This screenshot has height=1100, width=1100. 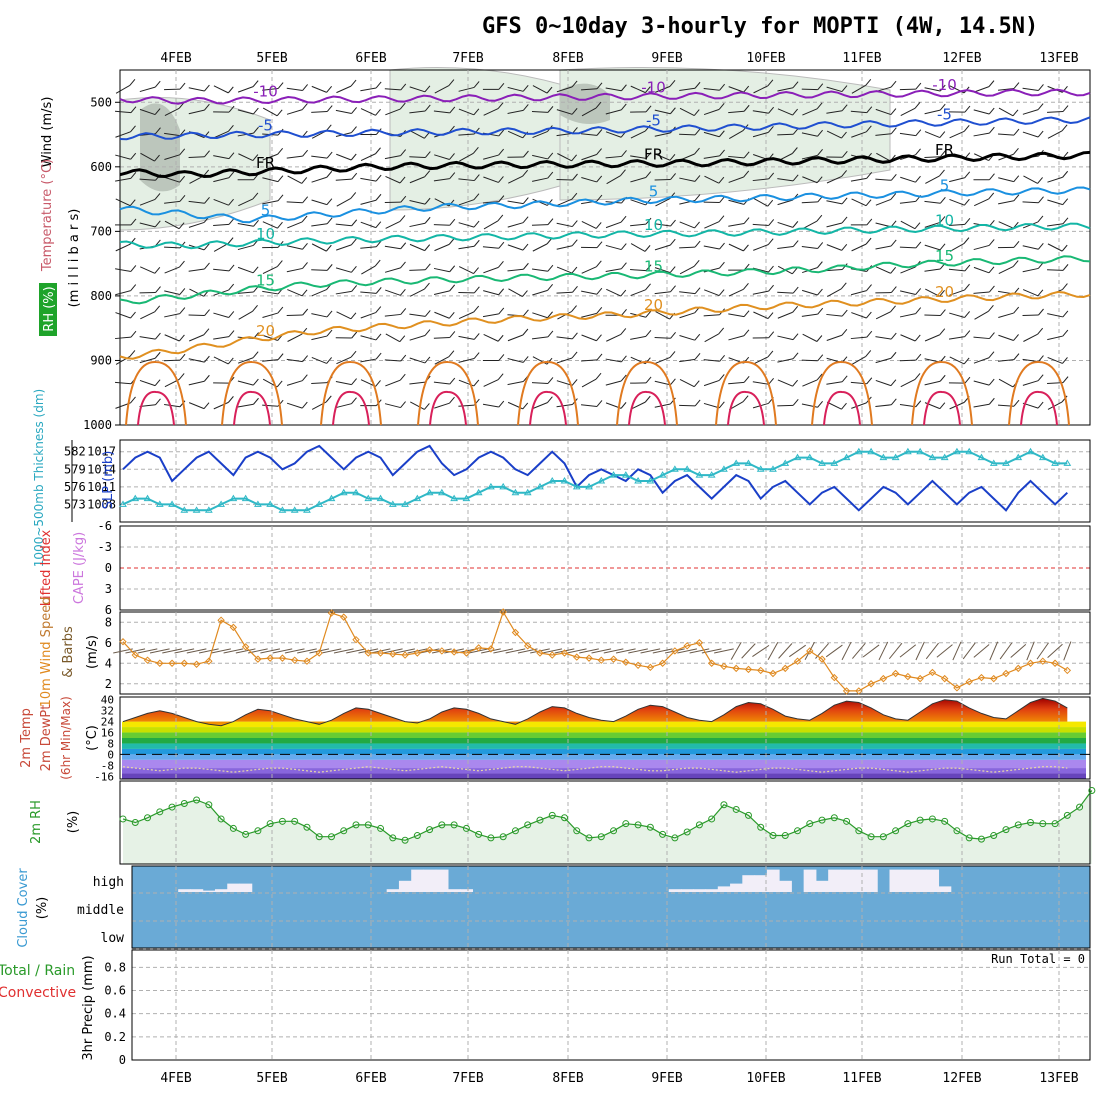 What do you see at coordinates (42, 908) in the screenshot?
I see `cloud-cover-units: (%)` at bounding box center [42, 908].